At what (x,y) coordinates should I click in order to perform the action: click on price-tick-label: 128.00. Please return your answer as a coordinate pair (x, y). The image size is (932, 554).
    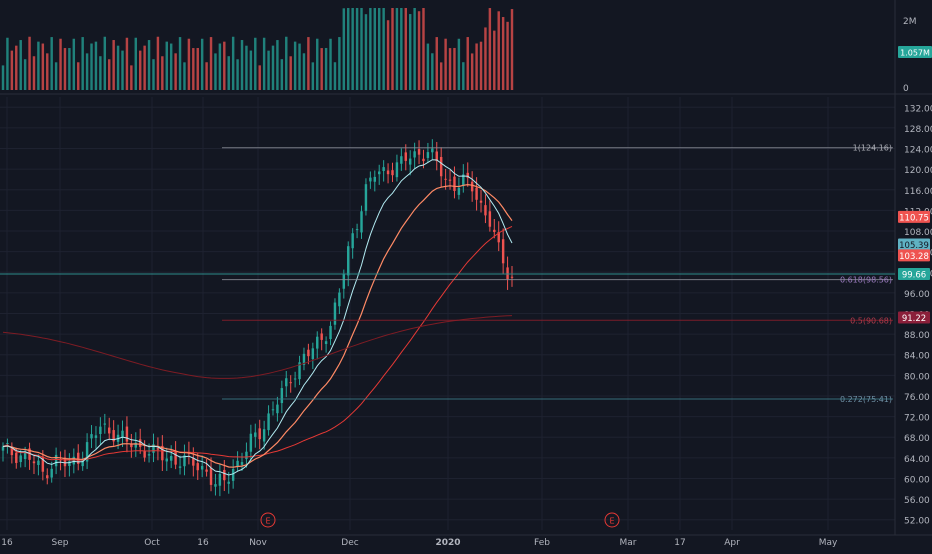
    Looking at the image, I should click on (918, 130).